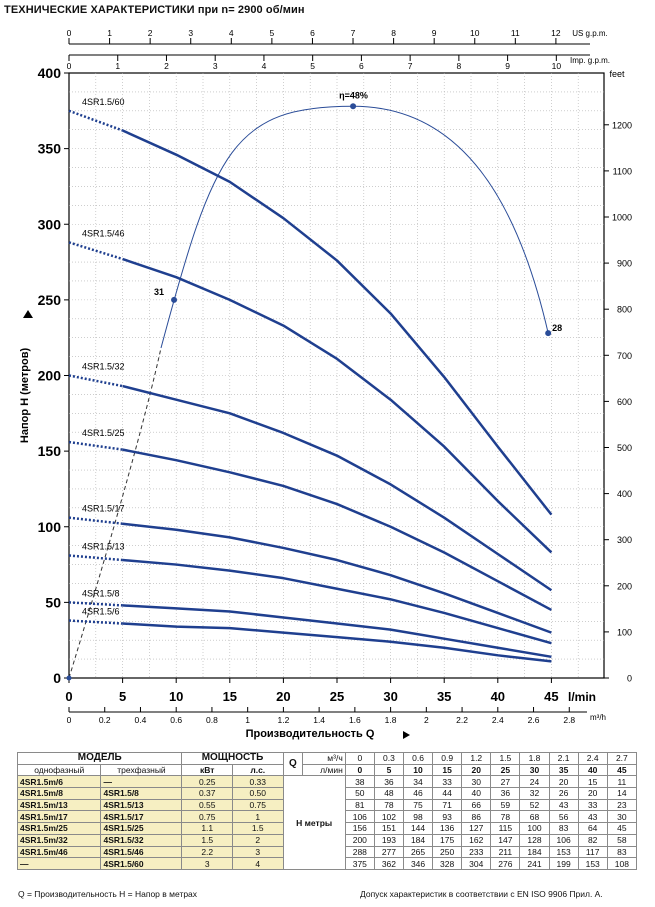 This screenshot has width=655, height=907. What do you see at coordinates (50, 376) in the screenshot?
I see `y-tick-label: 200` at bounding box center [50, 376].